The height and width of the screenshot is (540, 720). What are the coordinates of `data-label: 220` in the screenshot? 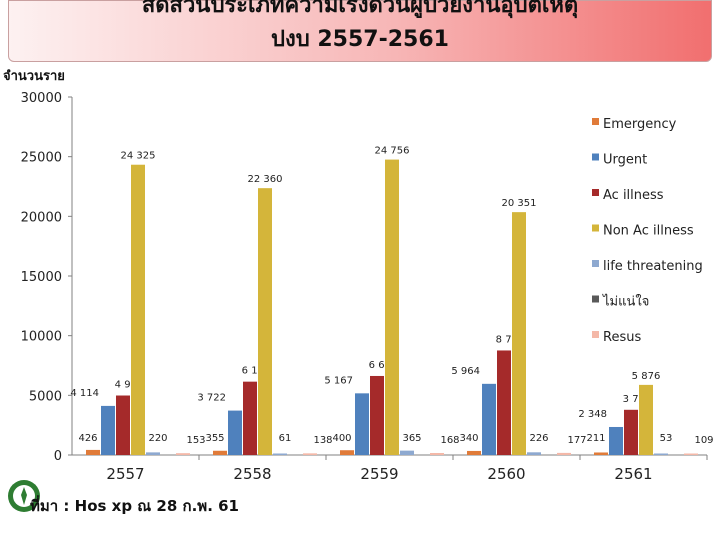 It's located at (157, 438).